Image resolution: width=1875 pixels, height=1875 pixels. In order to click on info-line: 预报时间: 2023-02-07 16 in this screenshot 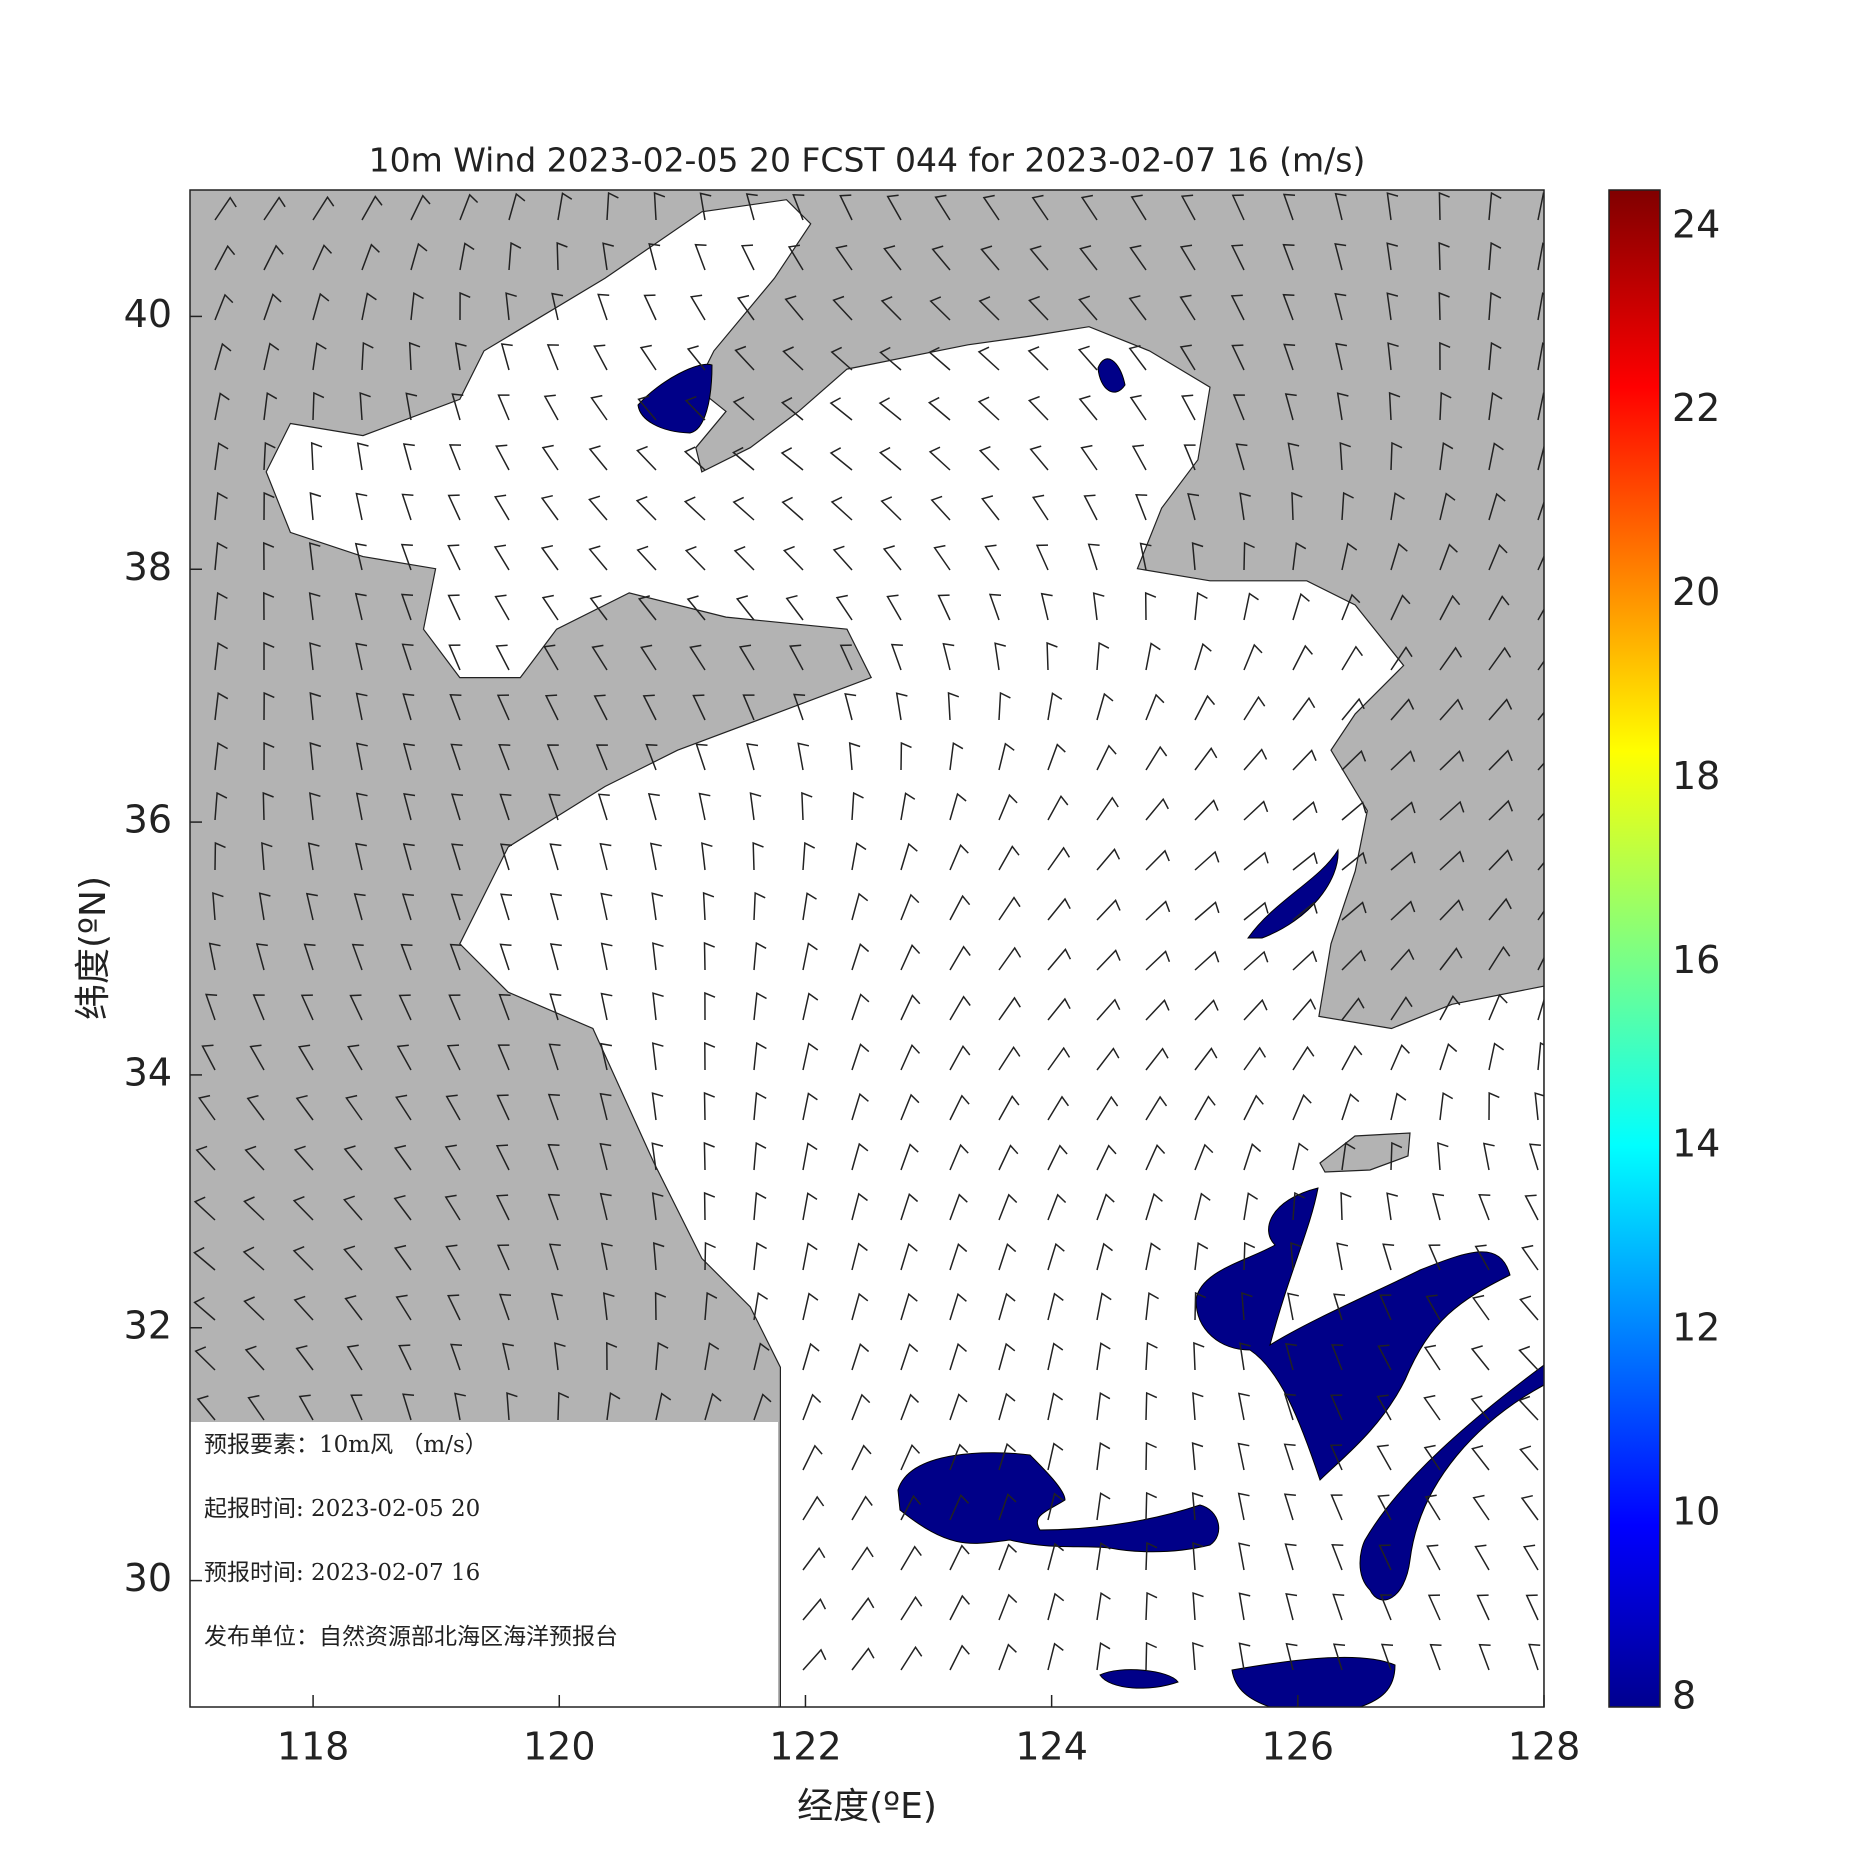, I will do `click(342, 1573)`.